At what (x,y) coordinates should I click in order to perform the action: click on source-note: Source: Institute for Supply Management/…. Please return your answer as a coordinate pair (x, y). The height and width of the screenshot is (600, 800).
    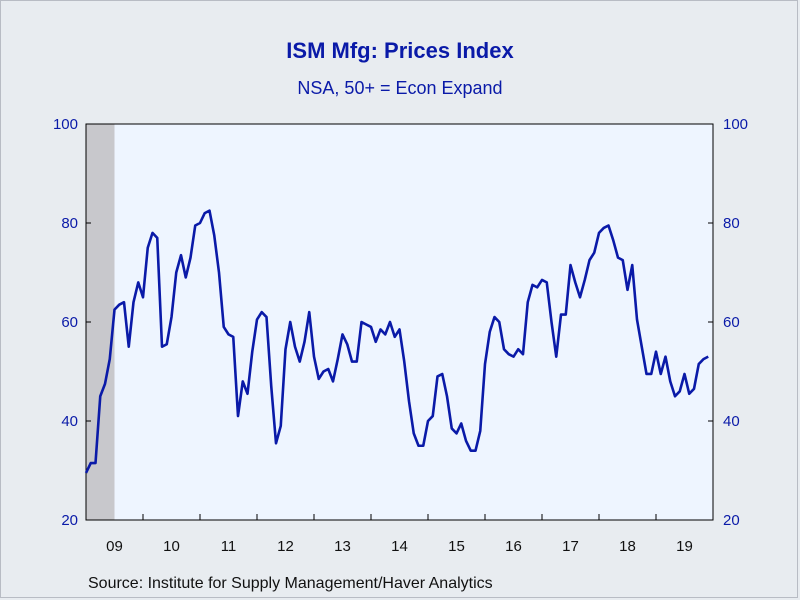
    Looking at the image, I should click on (290, 583).